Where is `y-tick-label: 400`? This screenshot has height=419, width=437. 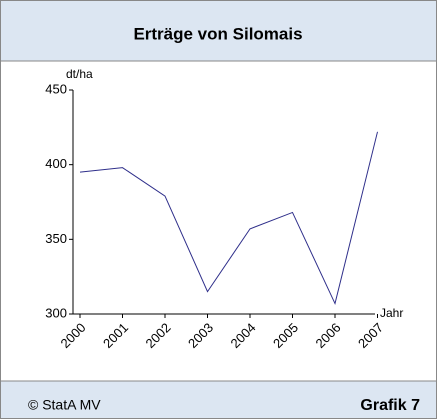 y-tick-label: 400 is located at coordinates (56, 163).